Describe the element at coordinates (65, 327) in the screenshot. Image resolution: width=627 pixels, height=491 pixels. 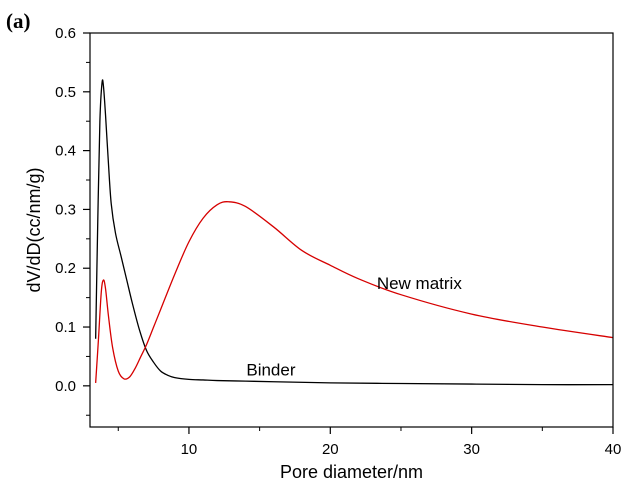
I see `y-tick-label: 0.1` at that location.